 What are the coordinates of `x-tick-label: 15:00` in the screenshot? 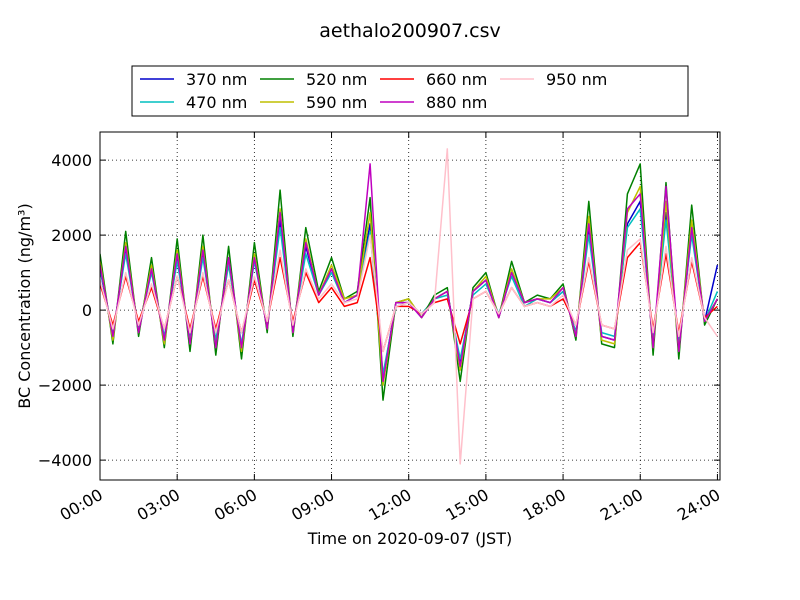 It's located at (466, 505).